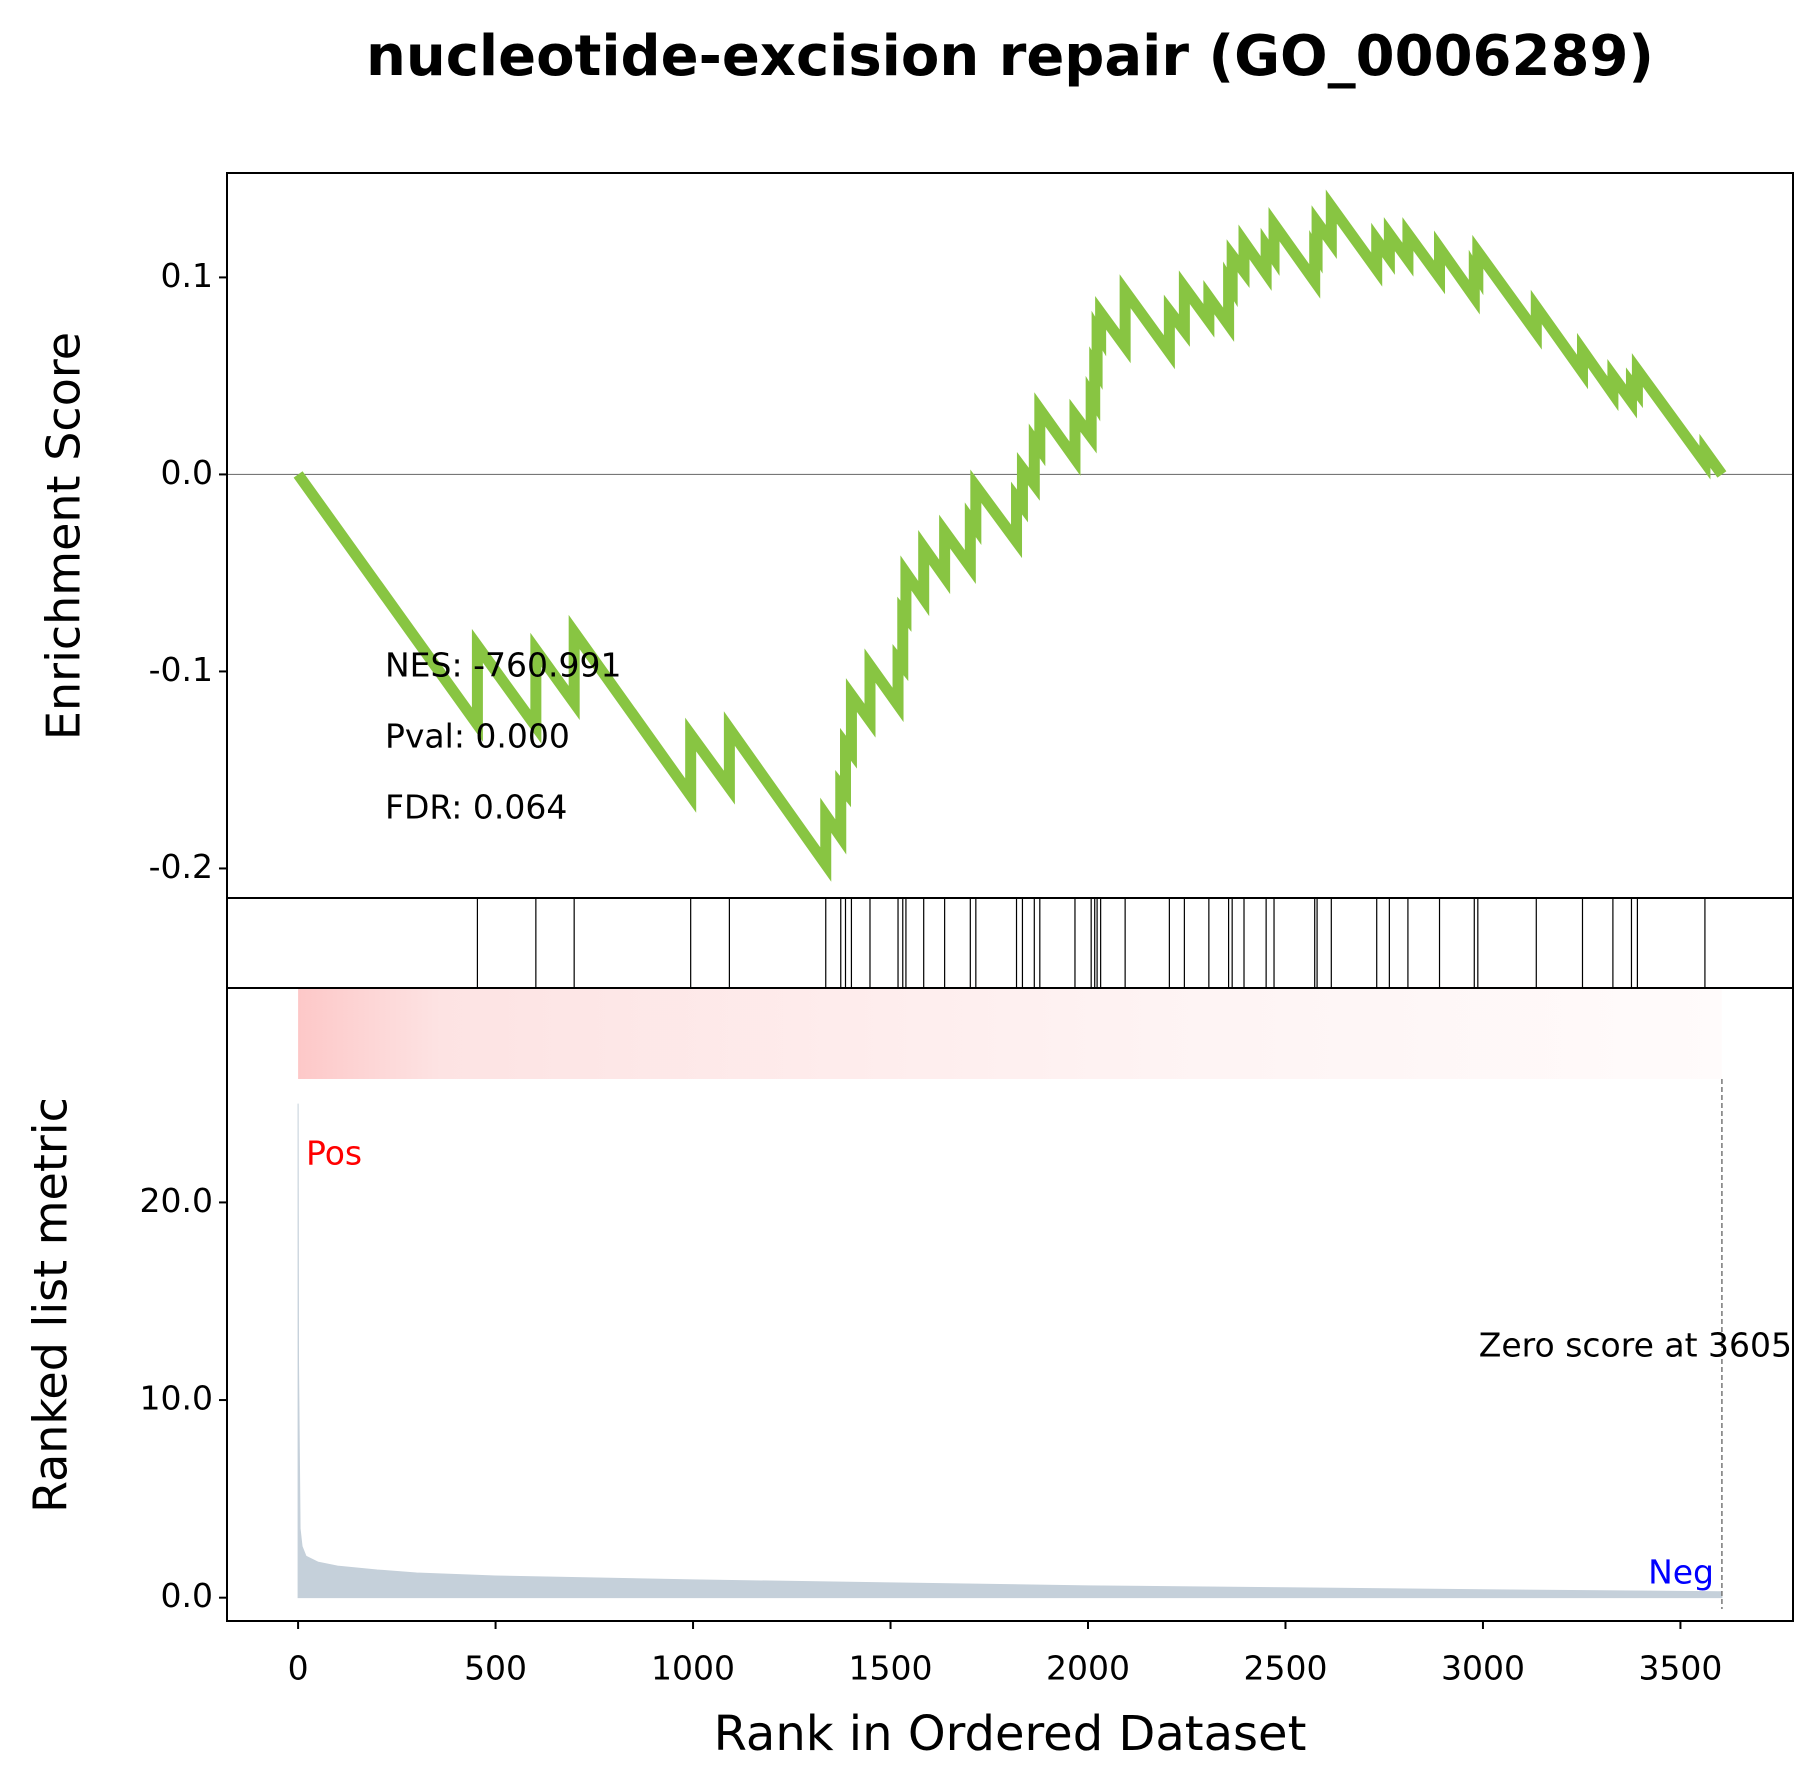 The width and height of the screenshot is (1819, 1788). I want to click on x-tick-label: 2000, so click(1088, 1668).